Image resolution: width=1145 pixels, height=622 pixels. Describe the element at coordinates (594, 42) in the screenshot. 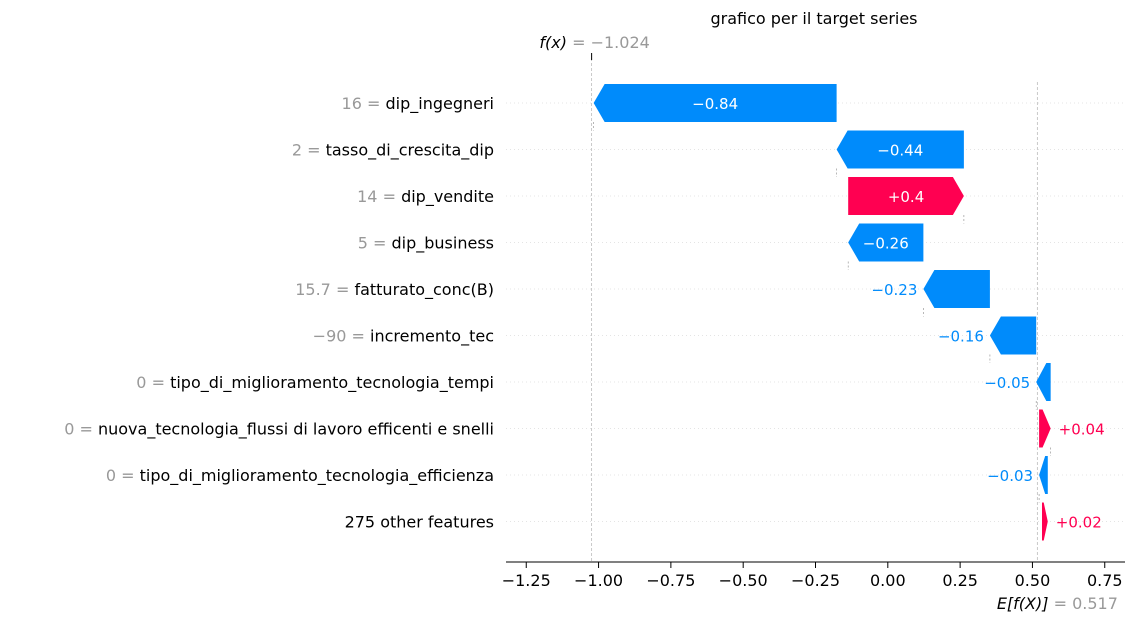

I see `fx-label: f(x) = −1.024` at that location.